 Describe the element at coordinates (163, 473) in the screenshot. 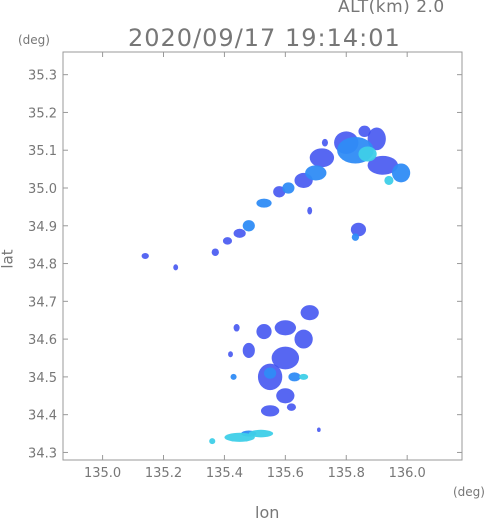

I see `x-tick-label: 135.2` at that location.